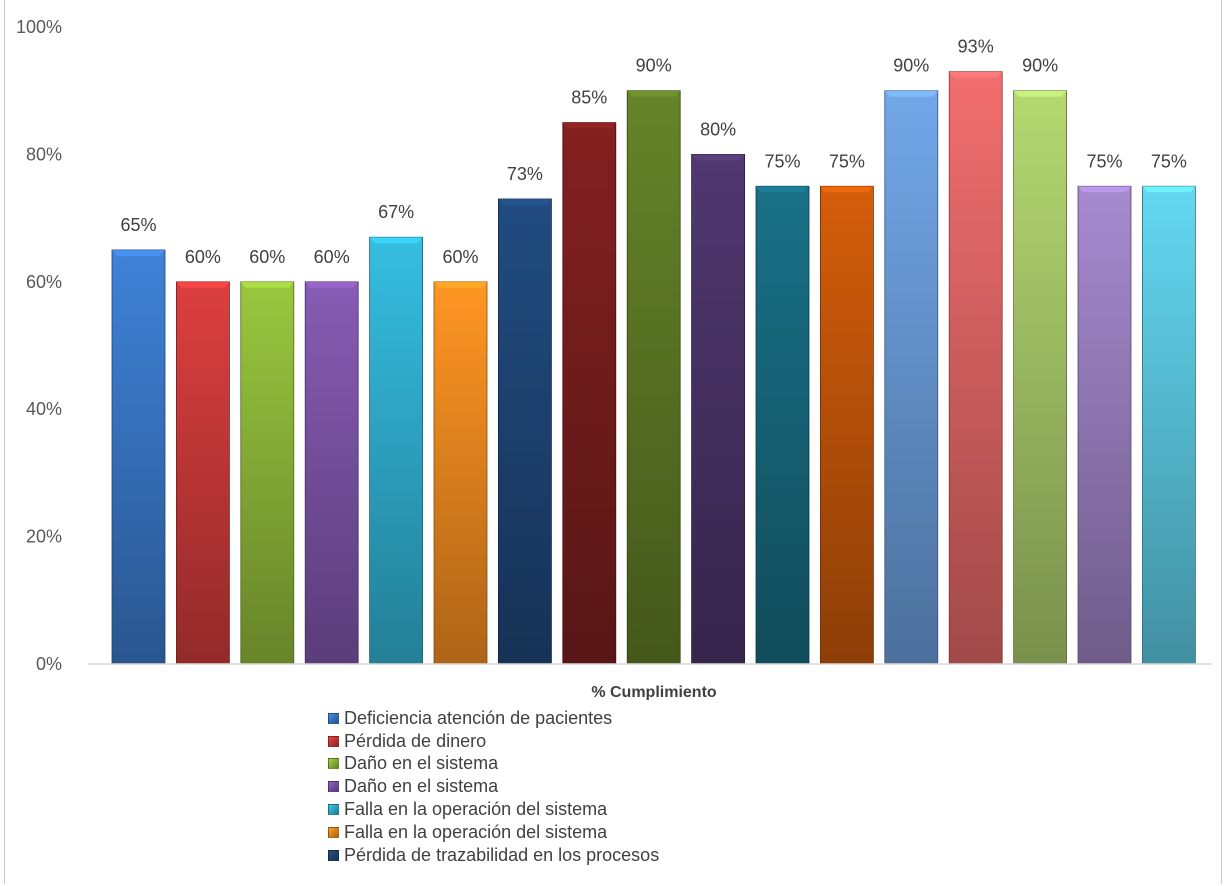  I want to click on y-tick-label: 20%, so click(44, 537).